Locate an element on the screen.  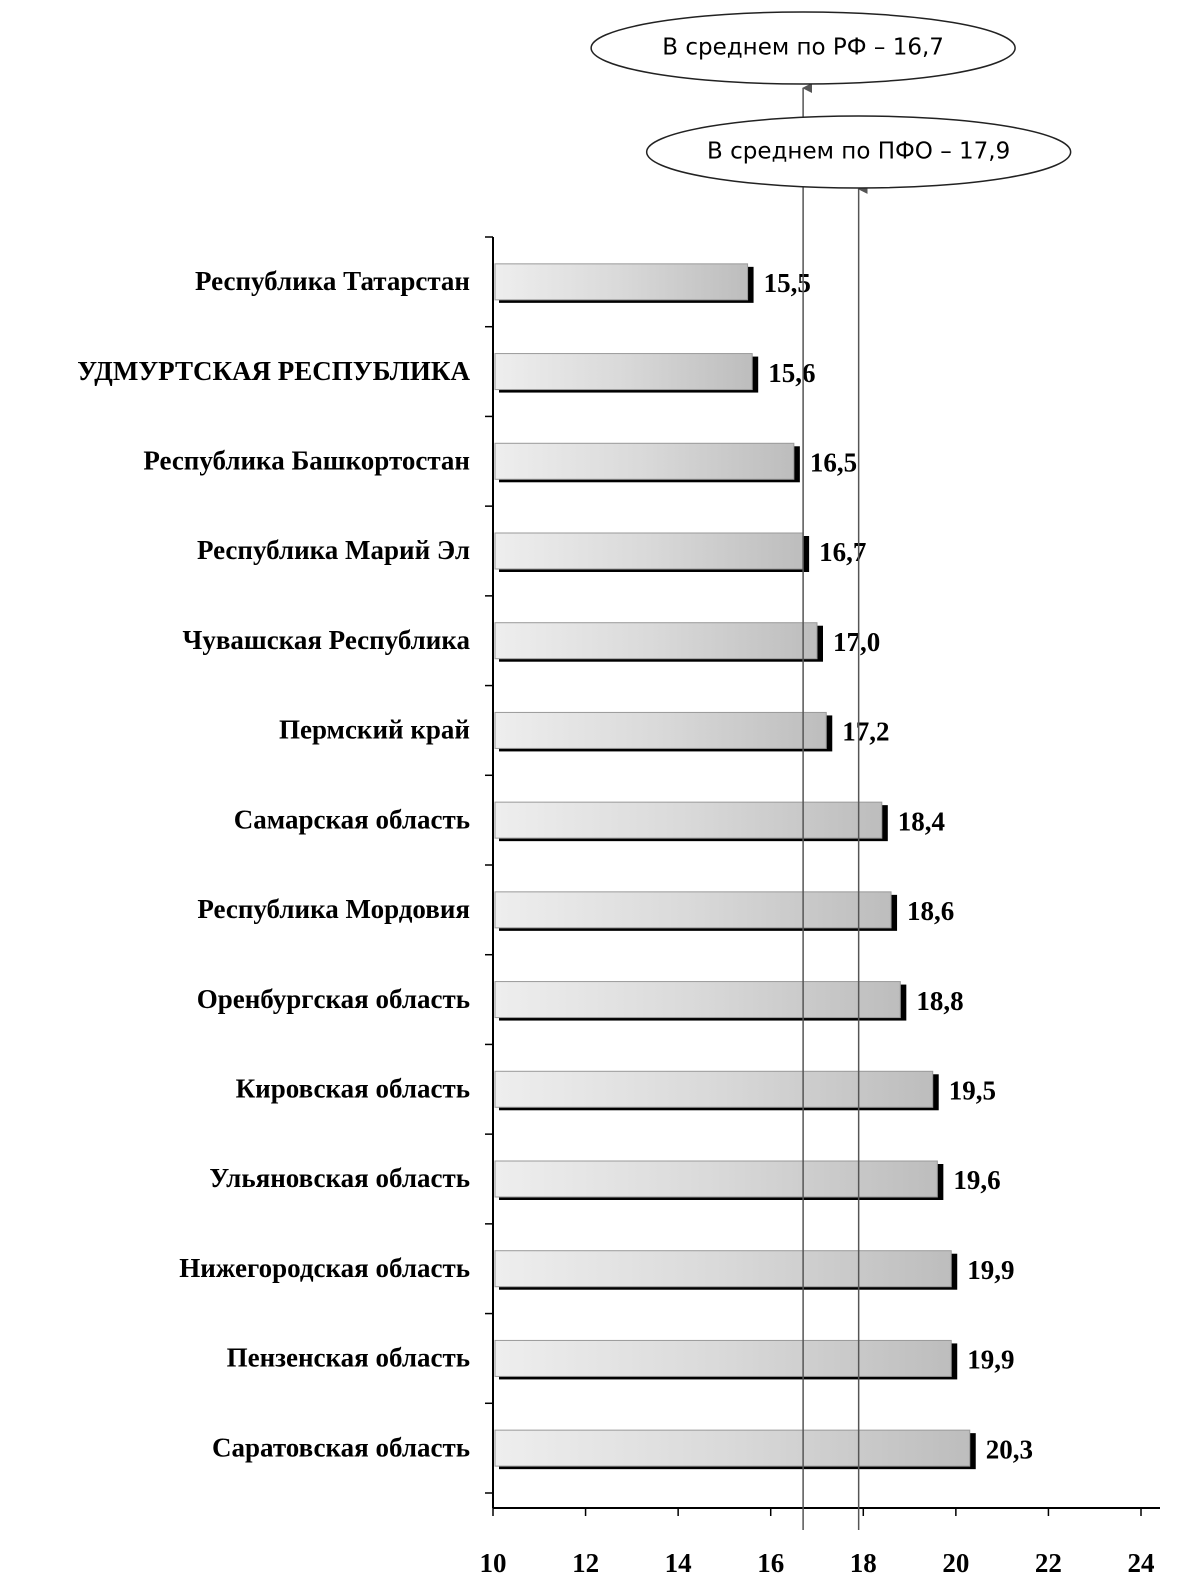
category-label: Республика Татарстан is located at coordinates (332, 281).